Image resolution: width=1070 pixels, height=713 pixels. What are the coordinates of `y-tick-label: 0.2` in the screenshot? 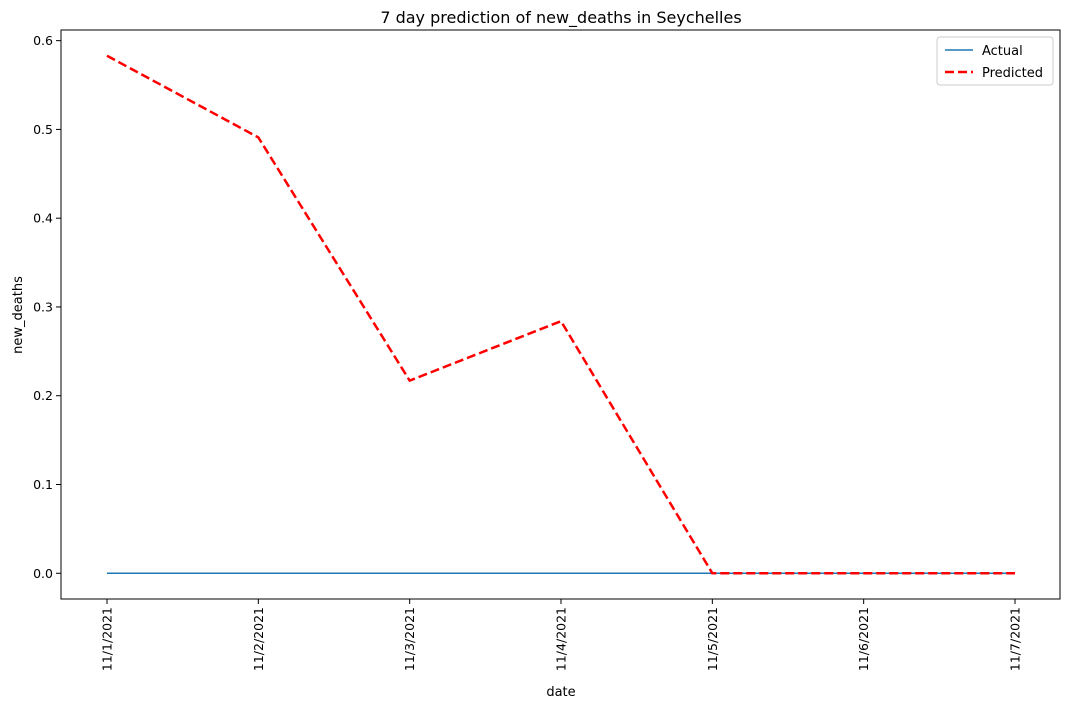 It's located at (43, 395).